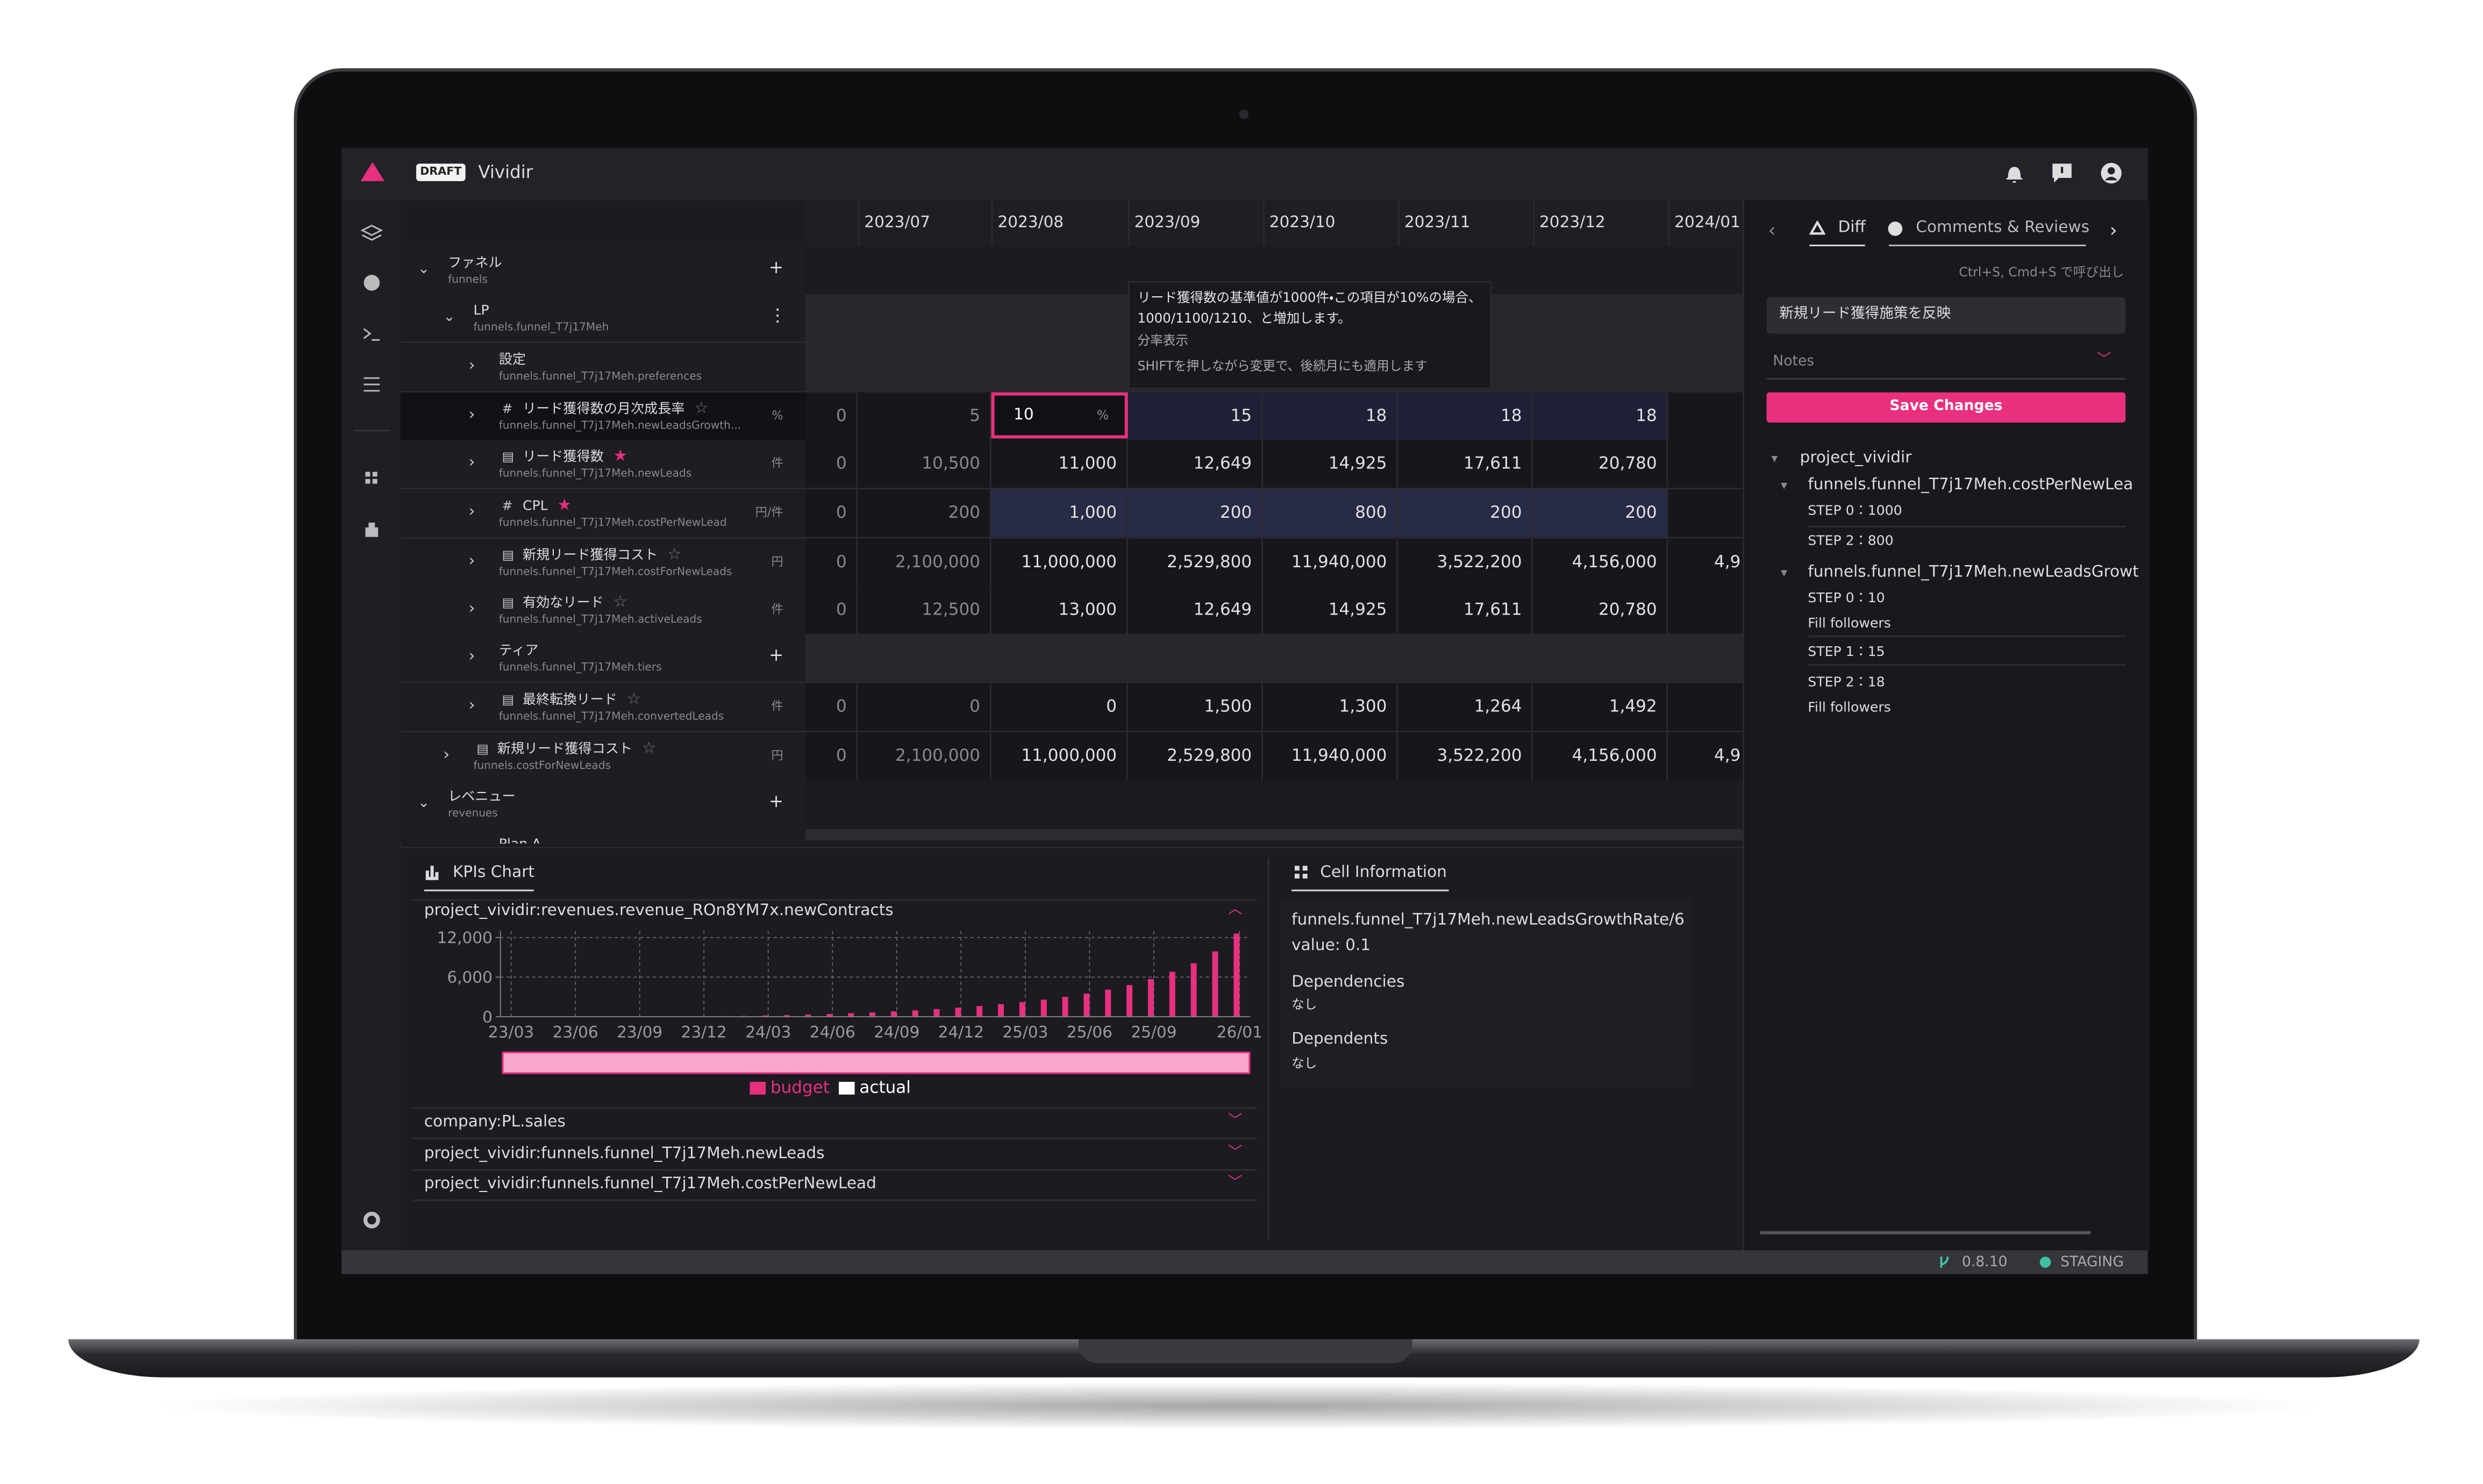 The image size is (2483, 1484). I want to click on cell: 18, so click(1331, 416).